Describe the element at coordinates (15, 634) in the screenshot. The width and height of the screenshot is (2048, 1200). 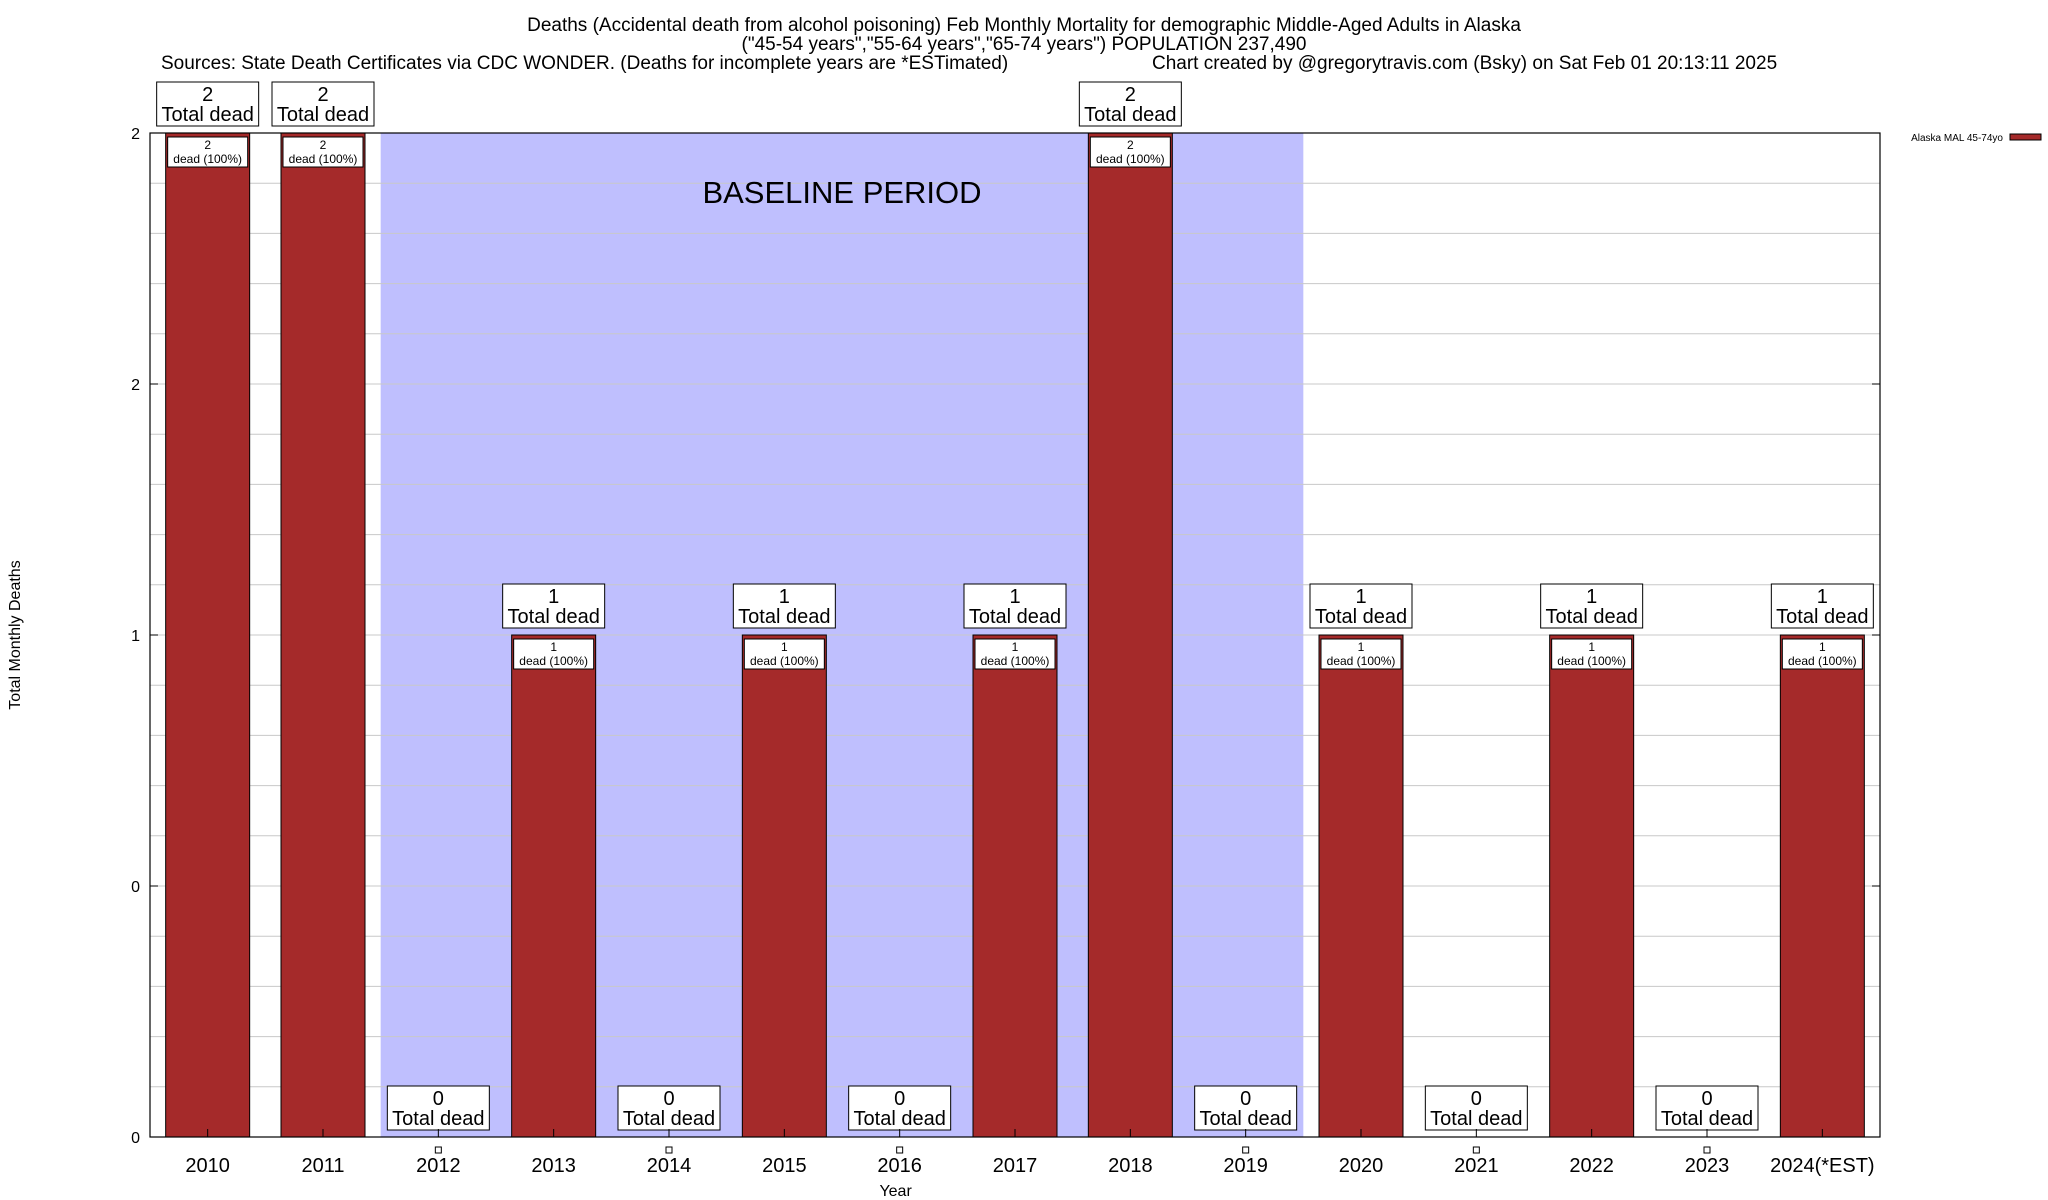
I see `y-axis-title: Total Monthly Deaths` at that location.